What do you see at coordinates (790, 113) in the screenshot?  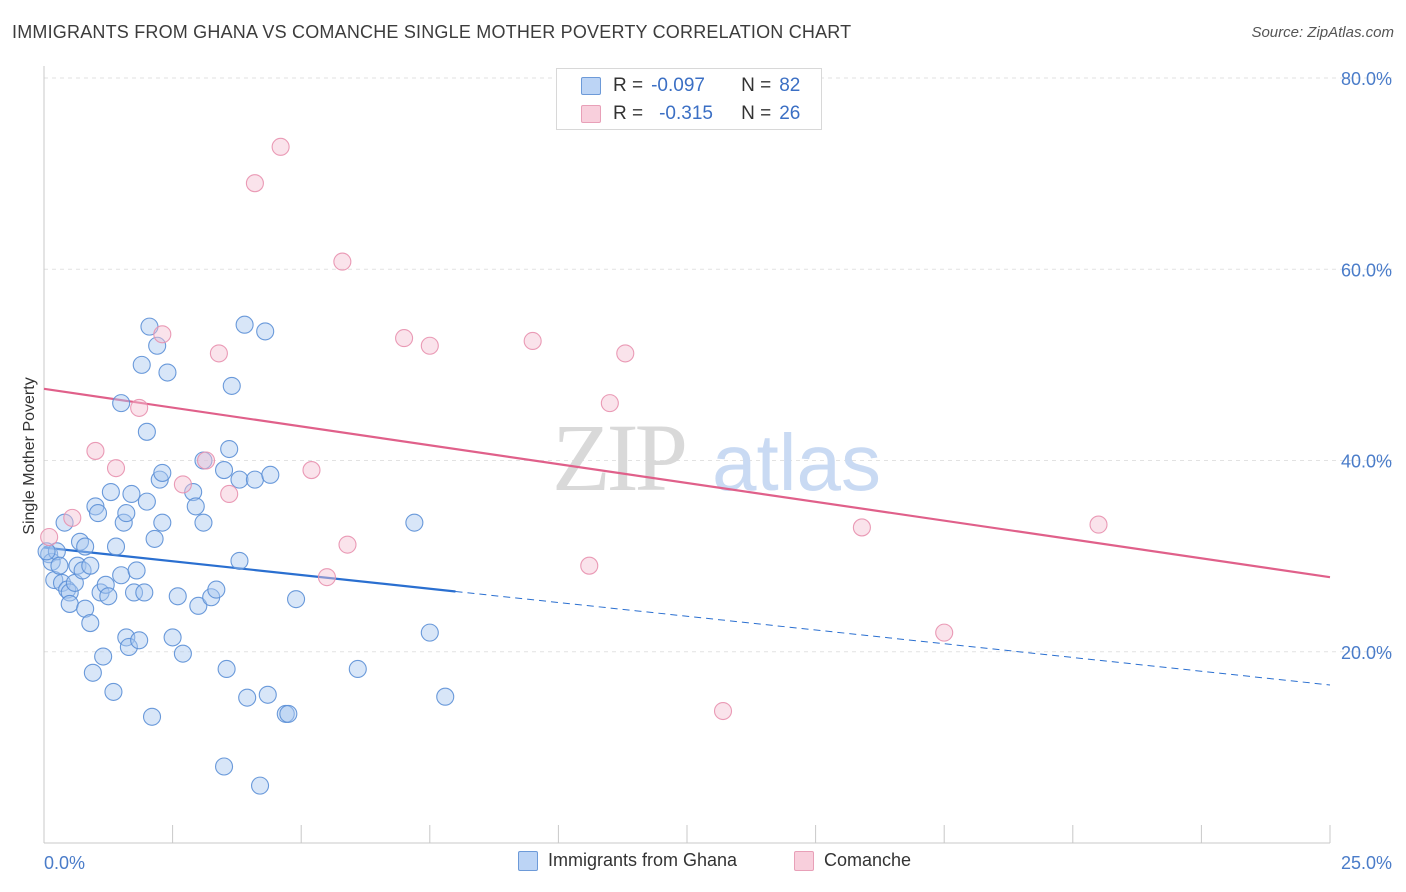 I see `legend-n-value: 26` at bounding box center [790, 113].